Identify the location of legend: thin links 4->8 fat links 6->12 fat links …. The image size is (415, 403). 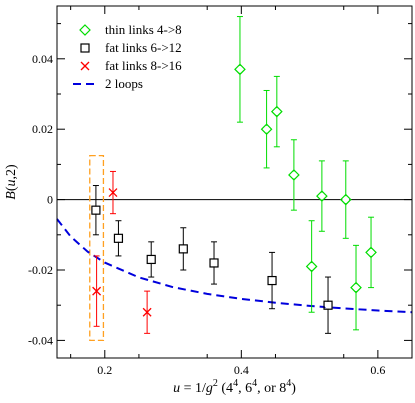
(127, 56).